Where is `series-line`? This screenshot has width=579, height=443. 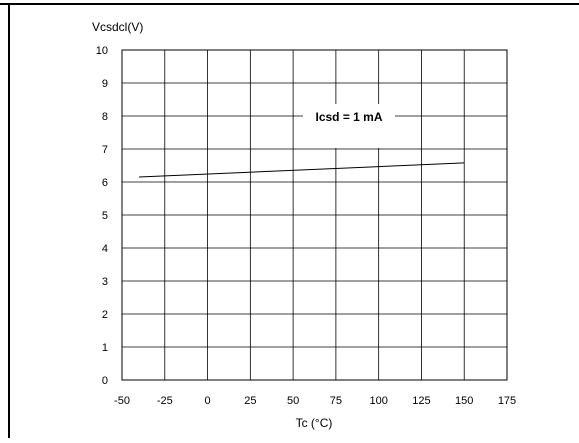 series-line is located at coordinates (302, 170).